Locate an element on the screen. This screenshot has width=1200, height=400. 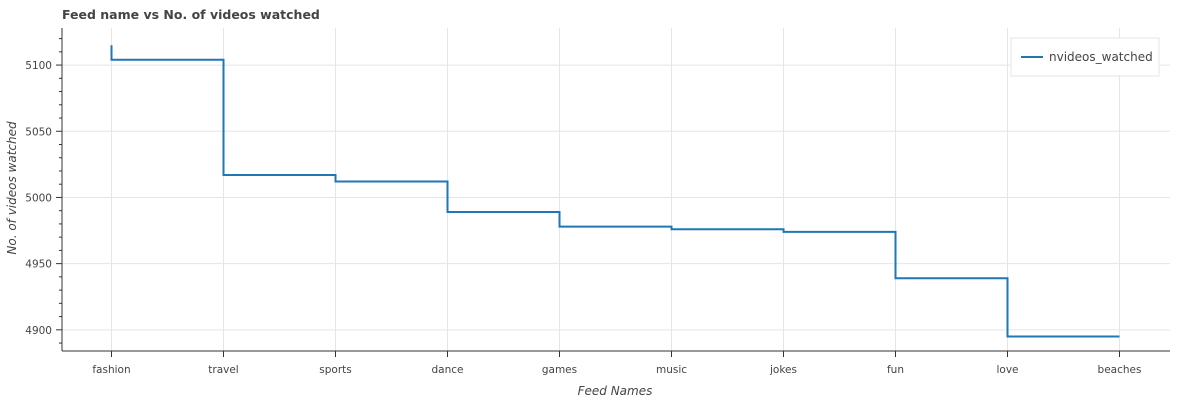
x-tick-label: beaches is located at coordinates (1120, 370).